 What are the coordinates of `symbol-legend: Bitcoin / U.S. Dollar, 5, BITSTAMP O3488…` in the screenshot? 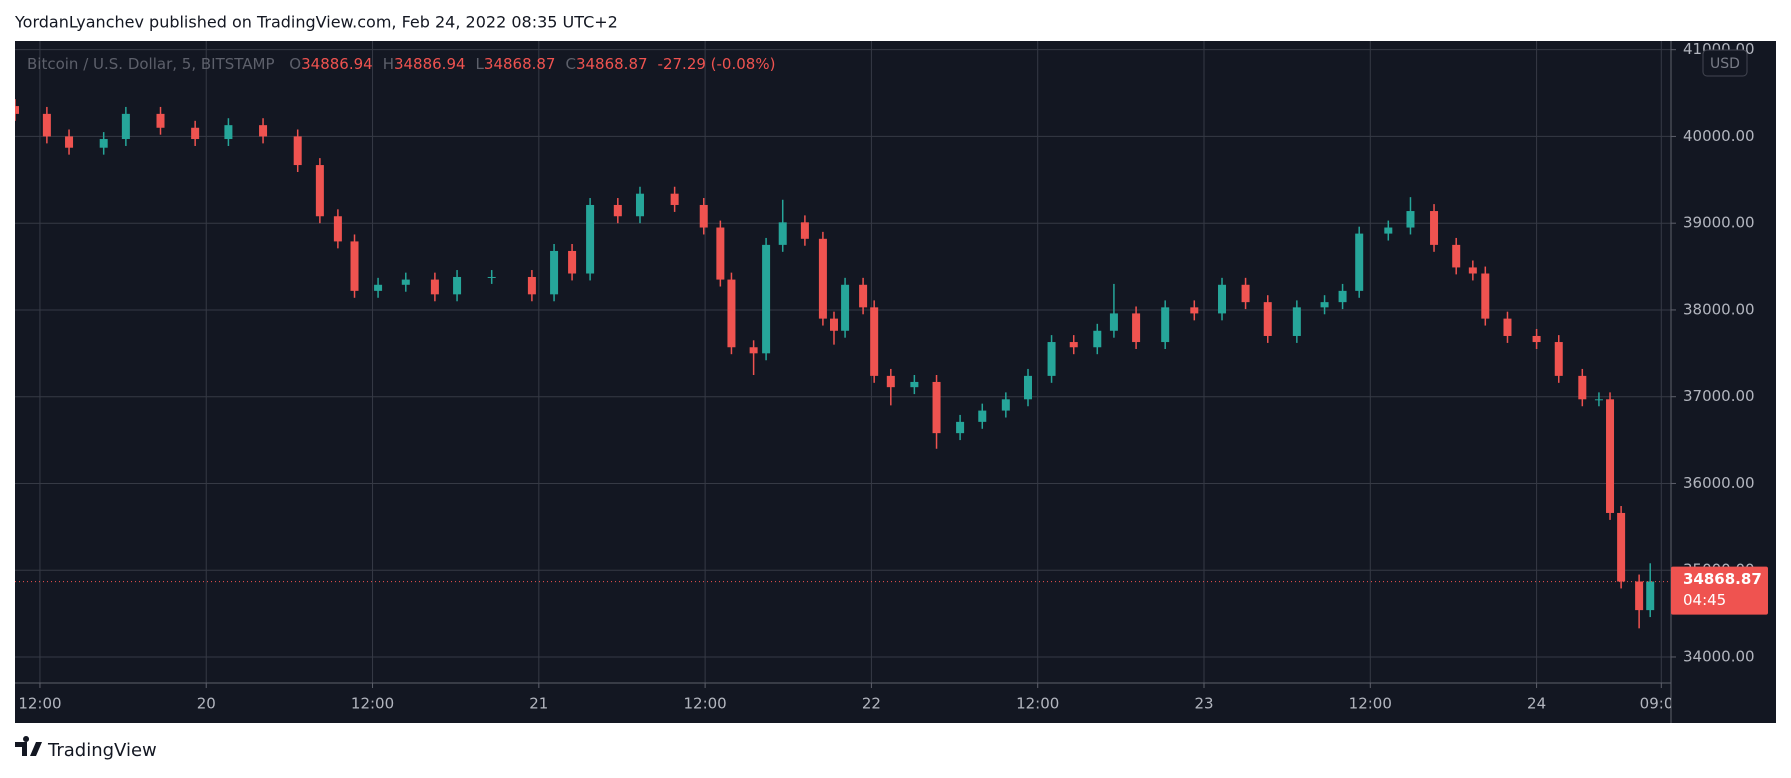 It's located at (401, 64).